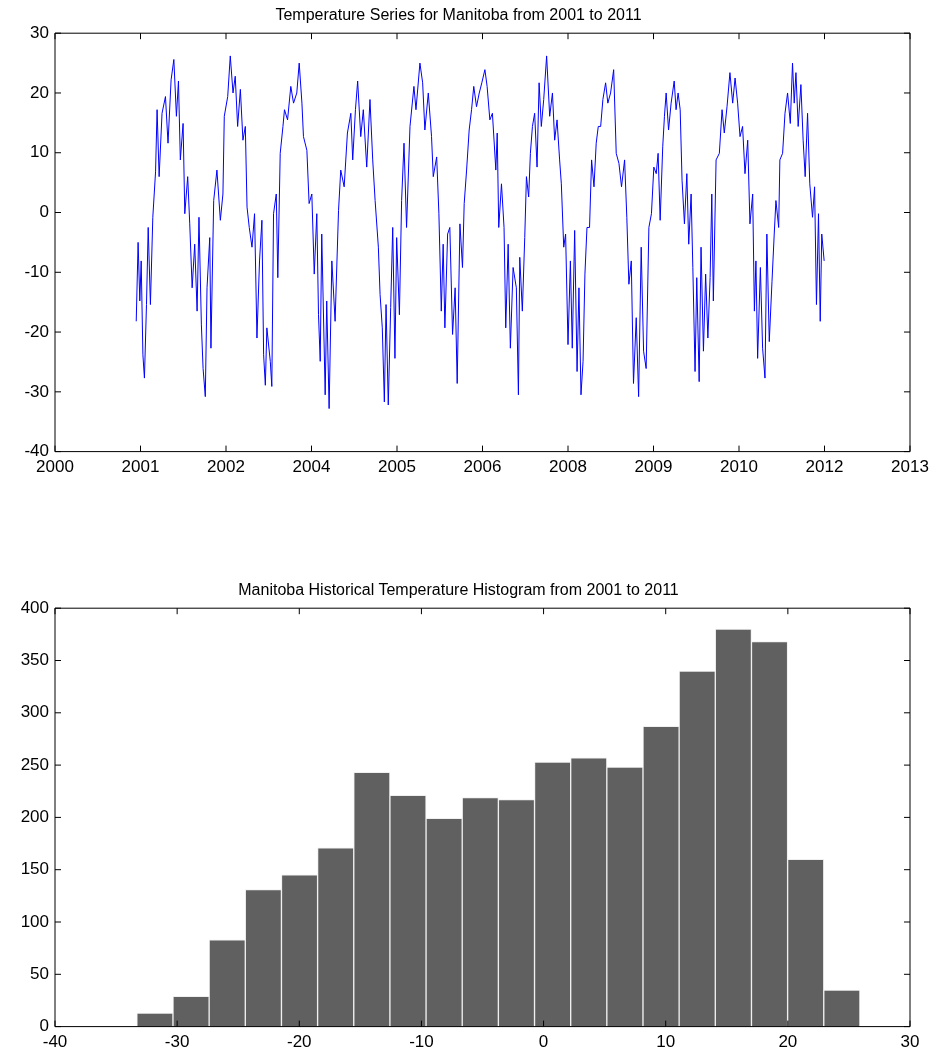 This screenshot has height=1059, width=940. I want to click on x-tick-label: 2002, so click(226, 467).